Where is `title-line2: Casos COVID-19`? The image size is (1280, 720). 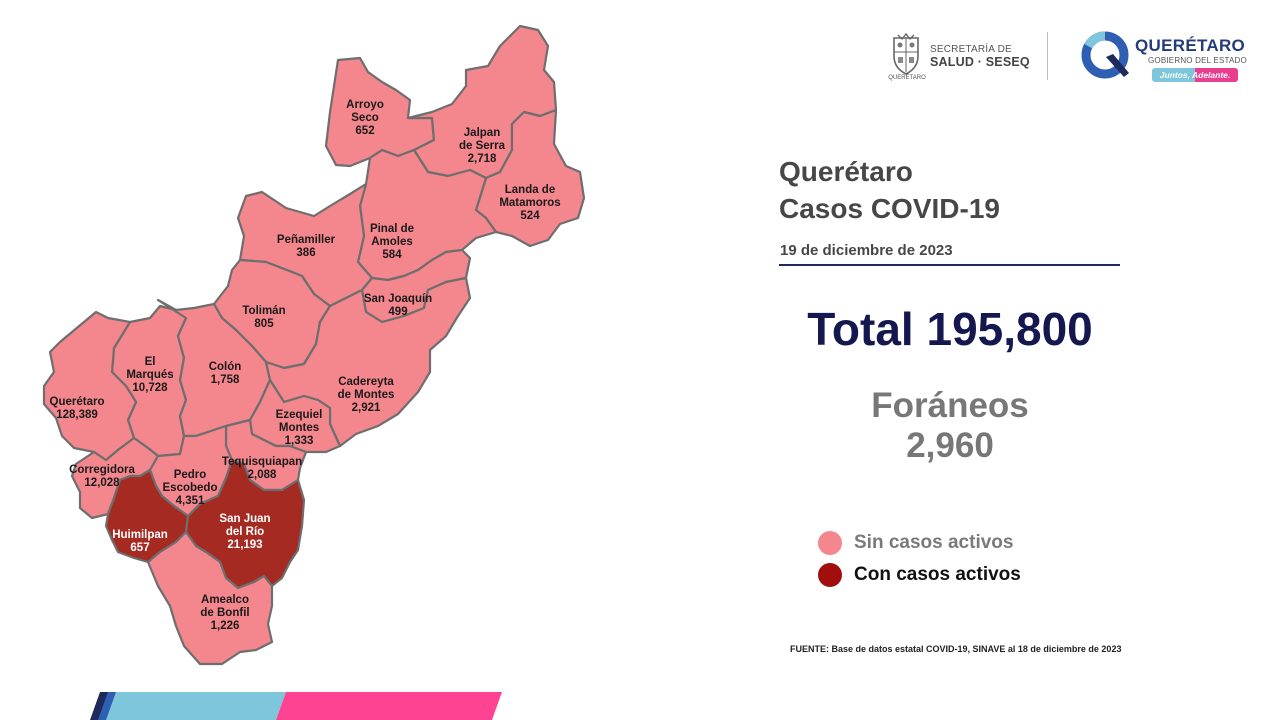 title-line2: Casos COVID-19 is located at coordinates (889, 208).